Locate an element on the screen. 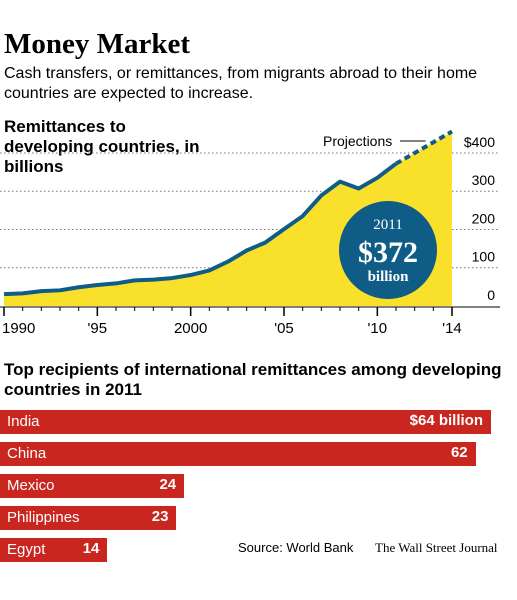 The width and height of the screenshot is (517, 600). x-tick-label: '14 is located at coordinates (452, 328).